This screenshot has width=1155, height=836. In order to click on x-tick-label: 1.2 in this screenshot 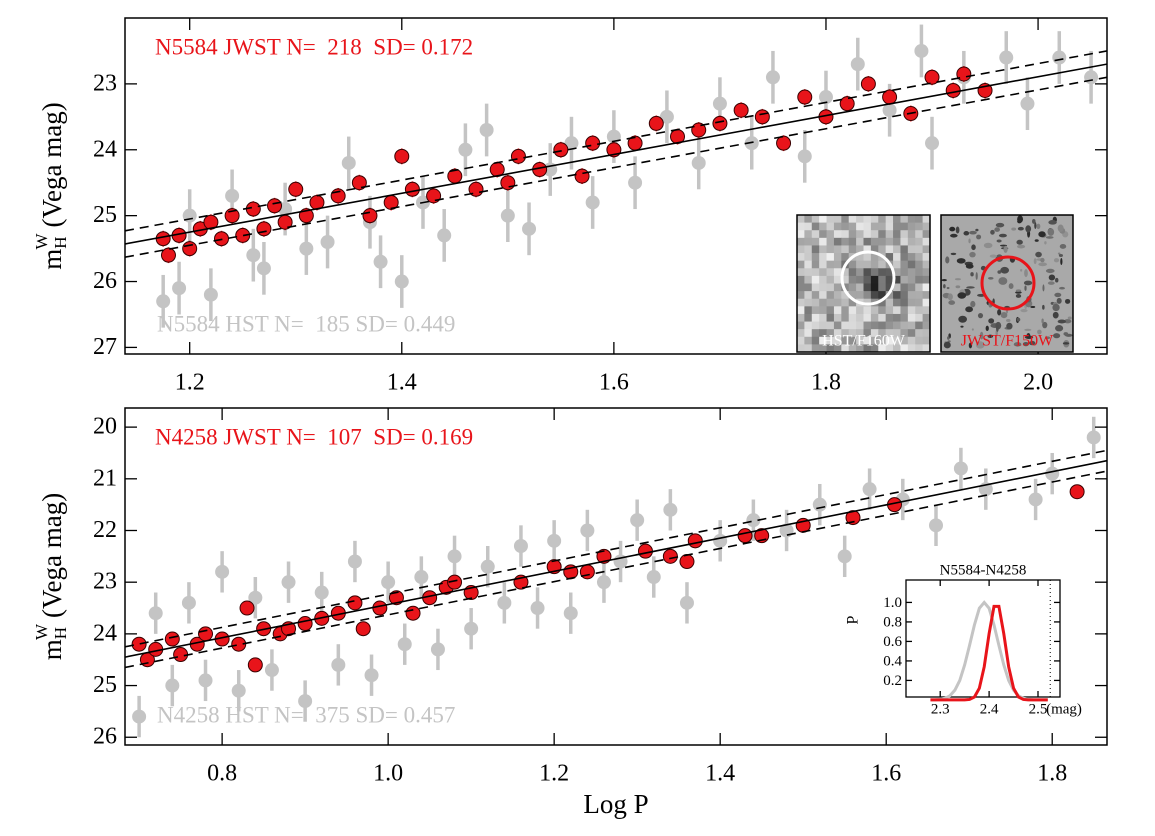, I will do `click(554, 774)`.